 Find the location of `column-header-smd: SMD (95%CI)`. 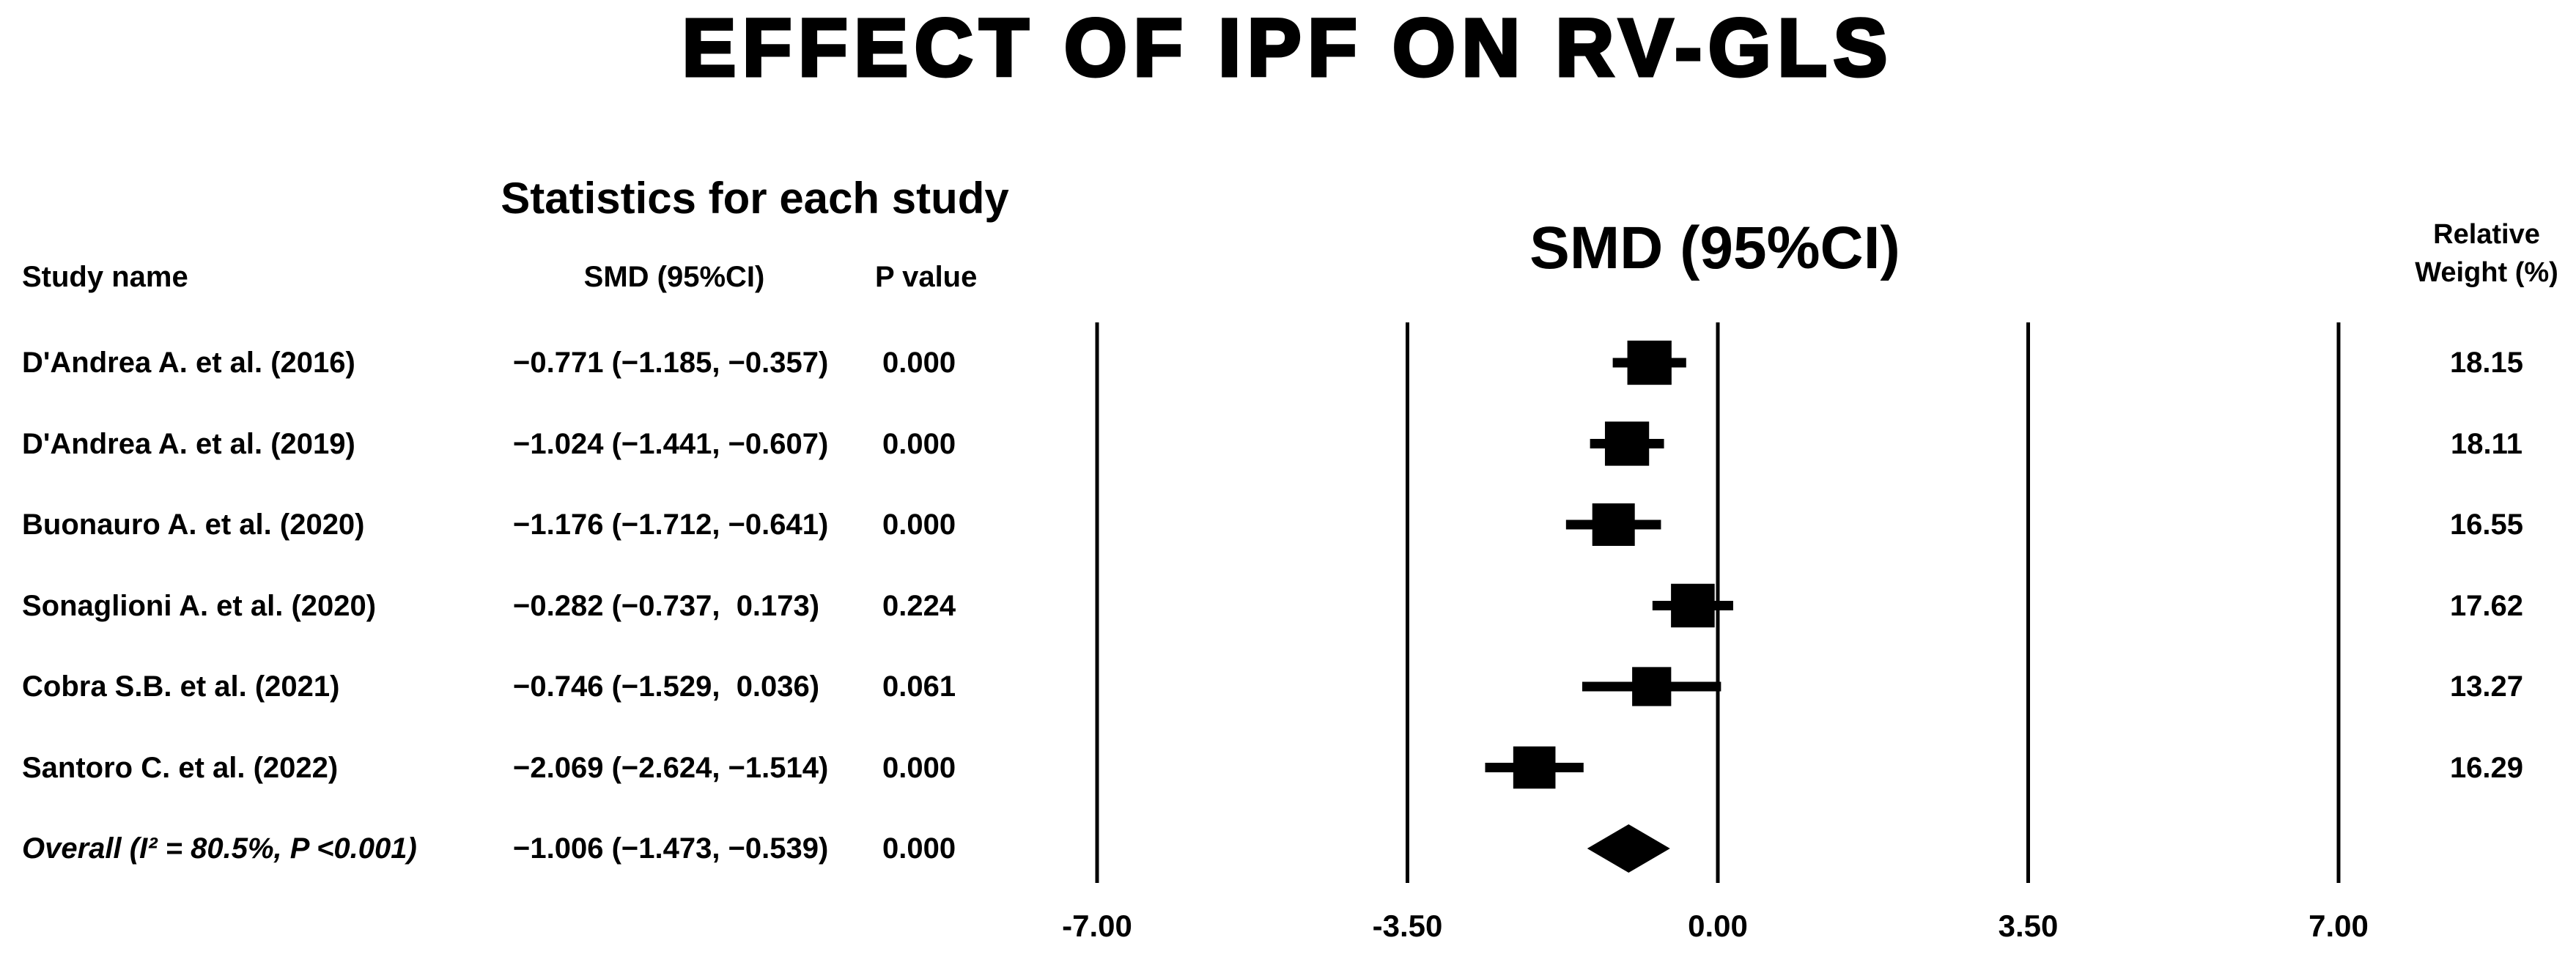

column-header-smd: SMD (95%CI) is located at coordinates (674, 277).